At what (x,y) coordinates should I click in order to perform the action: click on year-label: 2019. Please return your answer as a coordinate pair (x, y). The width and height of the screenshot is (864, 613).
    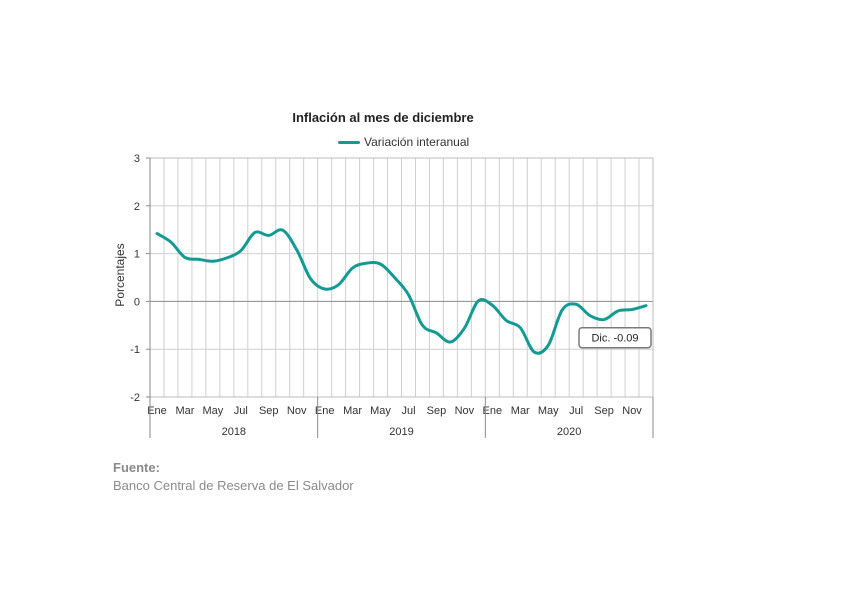
    Looking at the image, I should click on (401, 432).